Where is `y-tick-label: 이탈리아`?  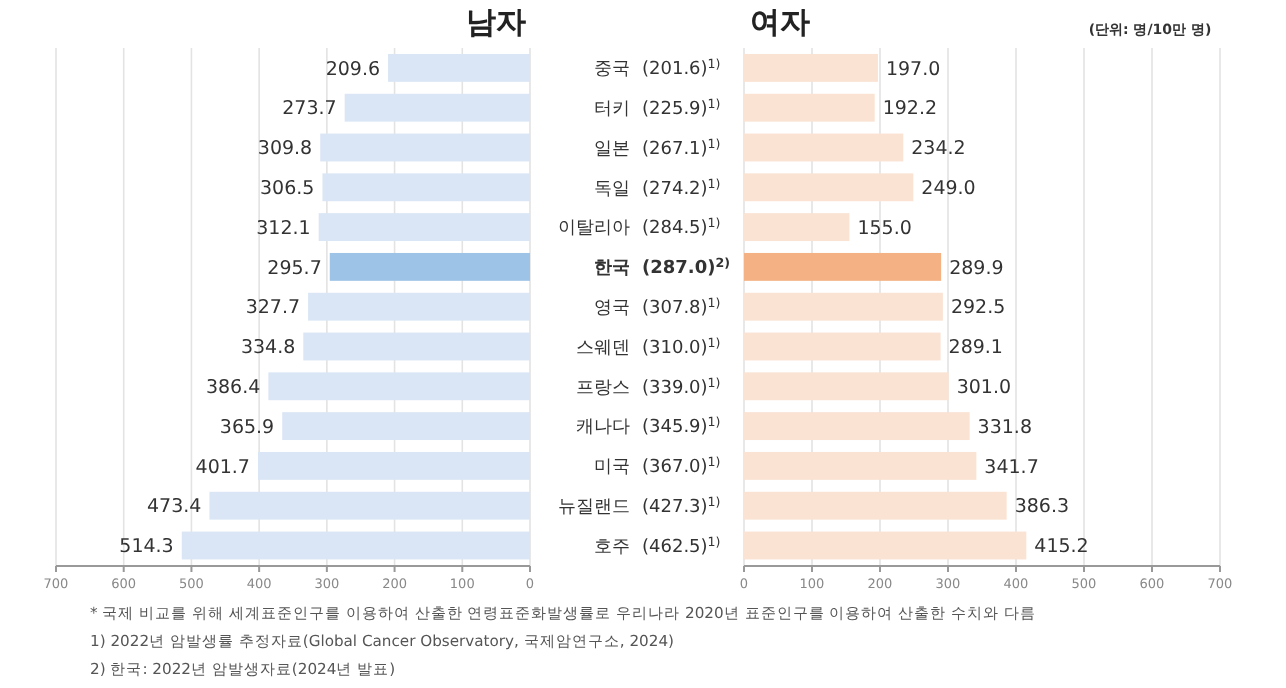
y-tick-label: 이탈리아 is located at coordinates (594, 229).